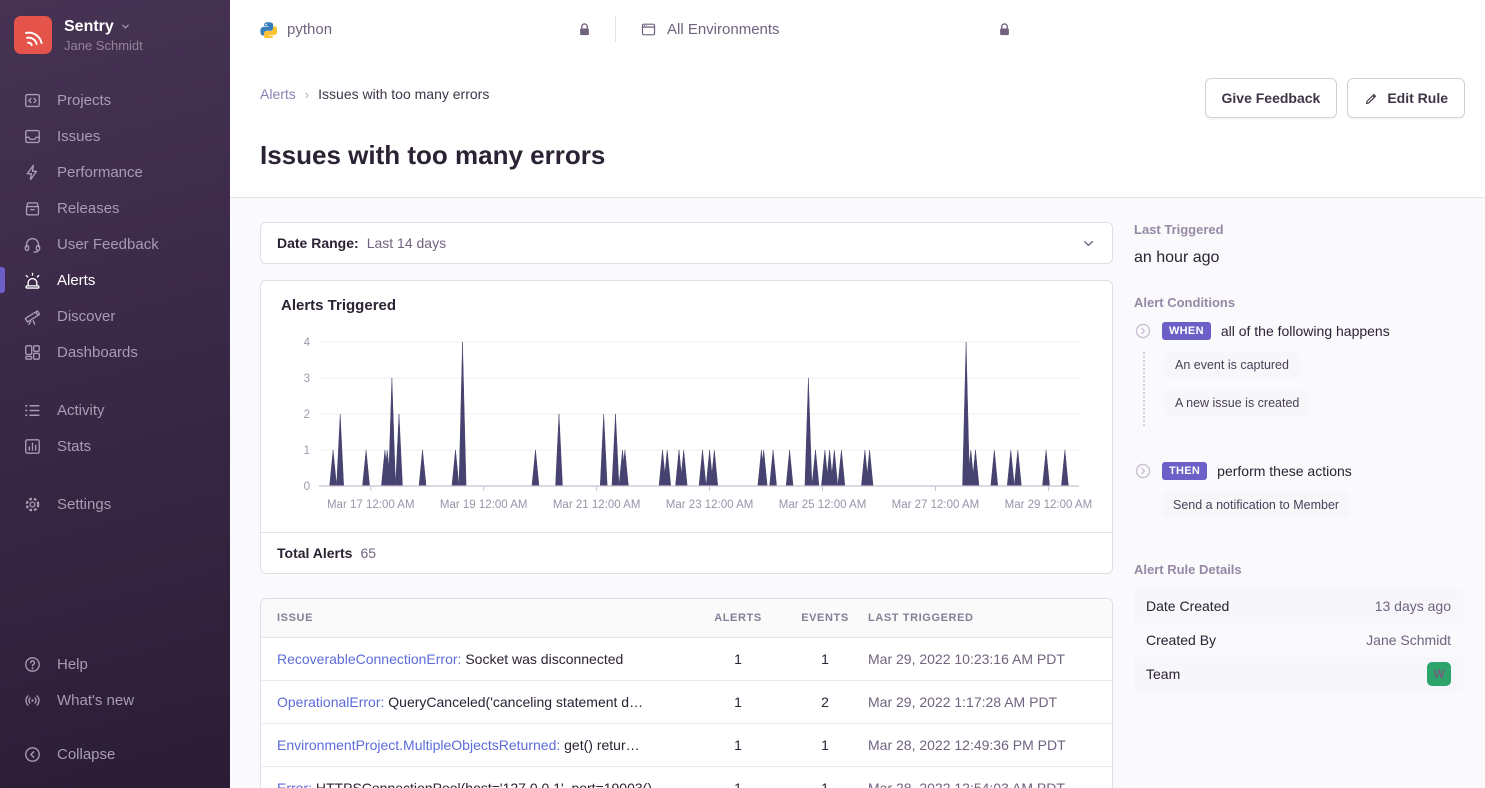 The height and width of the screenshot is (788, 1485). I want to click on total-alerts-value: 65, so click(368, 553).